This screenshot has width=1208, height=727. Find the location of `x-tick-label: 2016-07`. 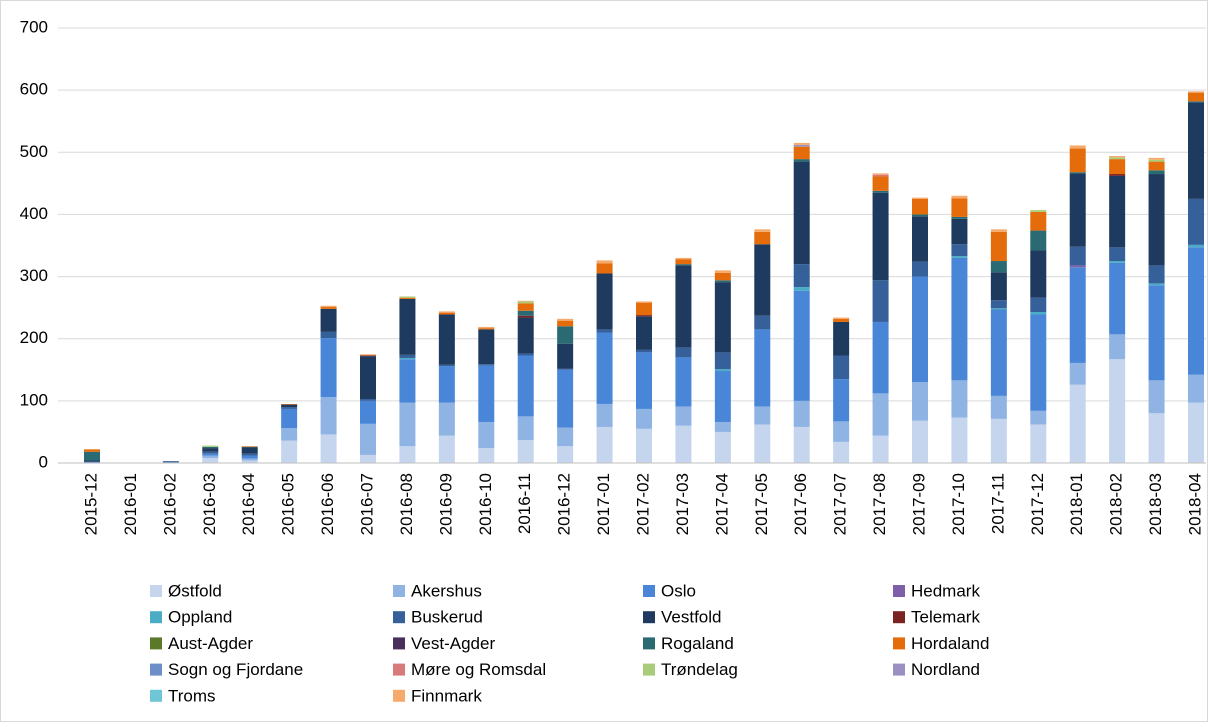

x-tick-label: 2016-07 is located at coordinates (366, 504).